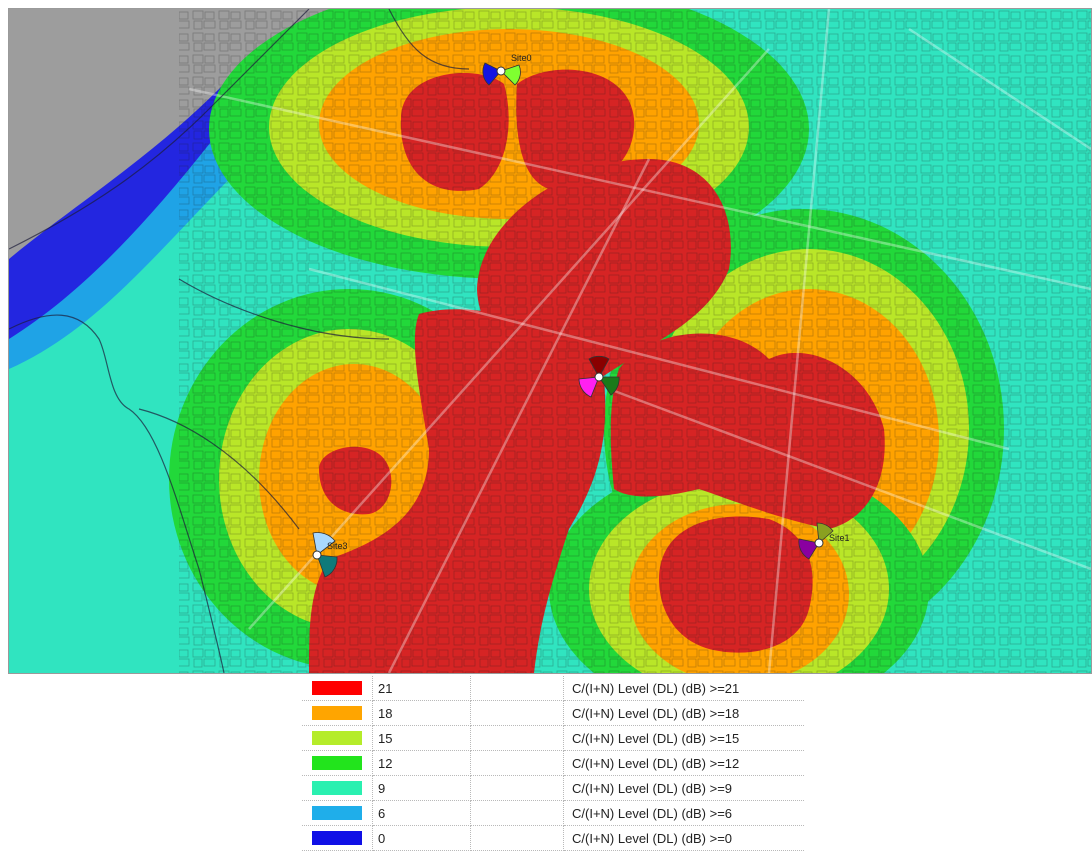 Image resolution: width=1092 pixels, height=858 pixels. I want to click on legend-row: 21 C/(I+N) Level (DL) (dB) >=21, so click(553, 688).